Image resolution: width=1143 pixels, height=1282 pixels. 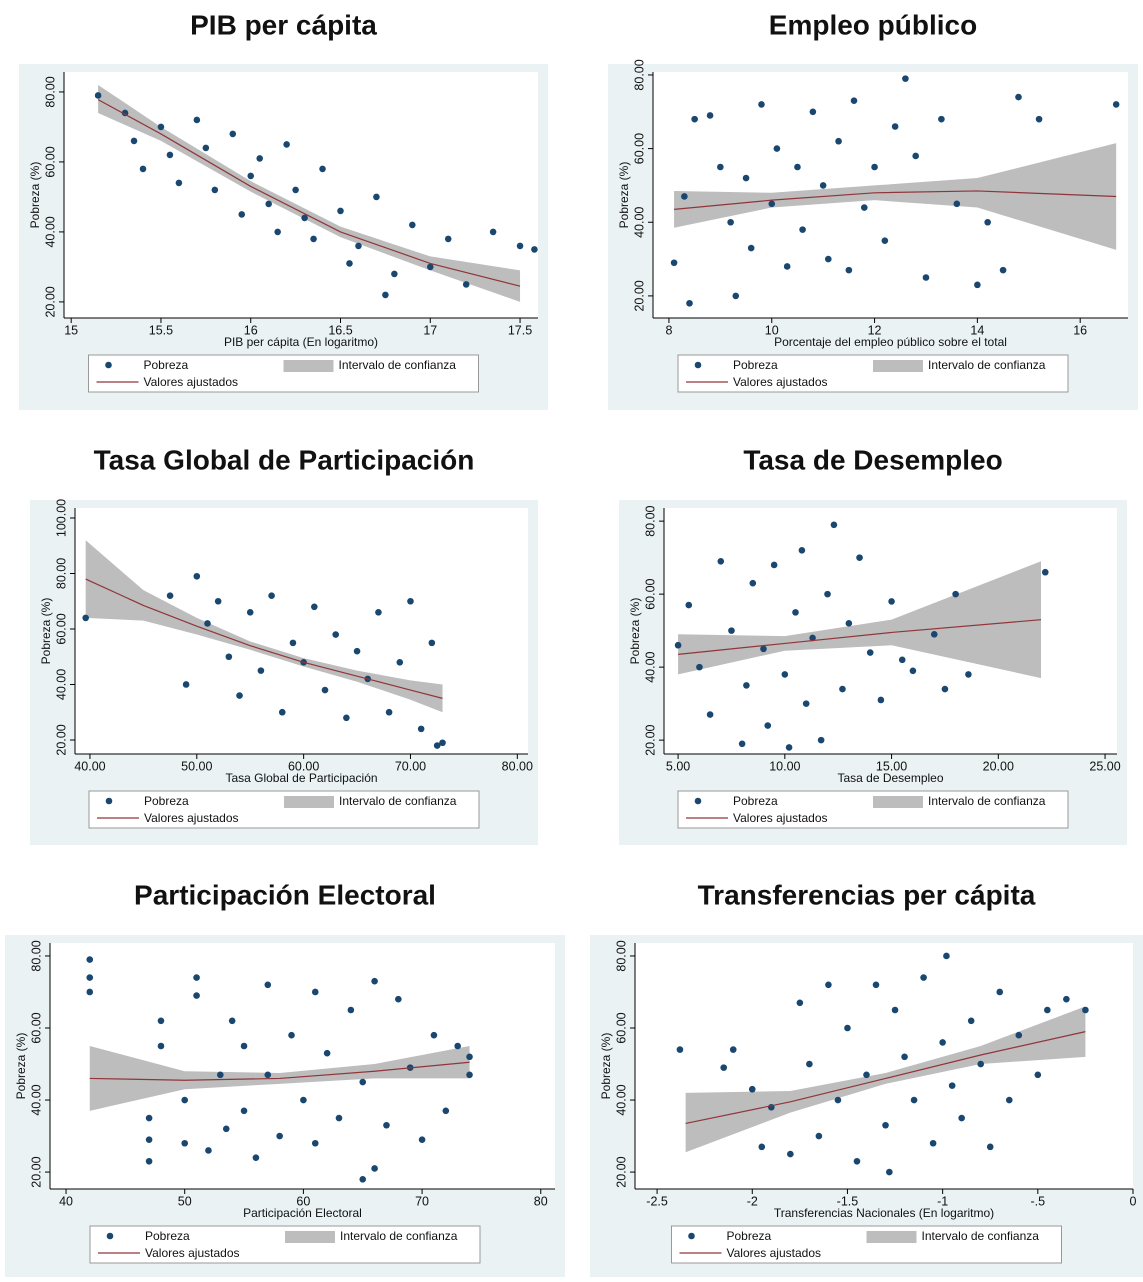 What do you see at coordinates (285, 894) in the screenshot?
I see `chart-title: Participación Electoral` at bounding box center [285, 894].